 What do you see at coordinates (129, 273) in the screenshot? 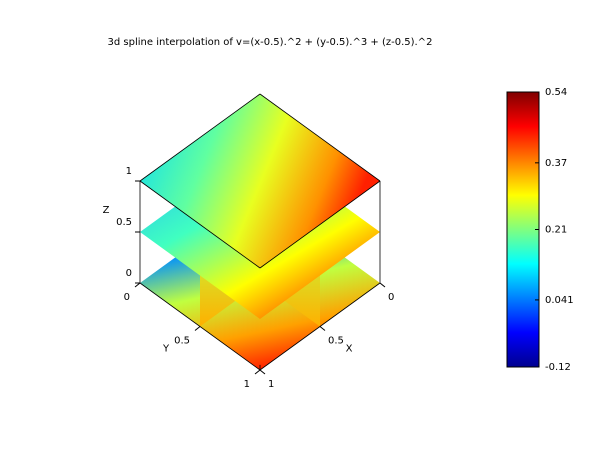
I see `z-tick-label: 0` at bounding box center [129, 273].